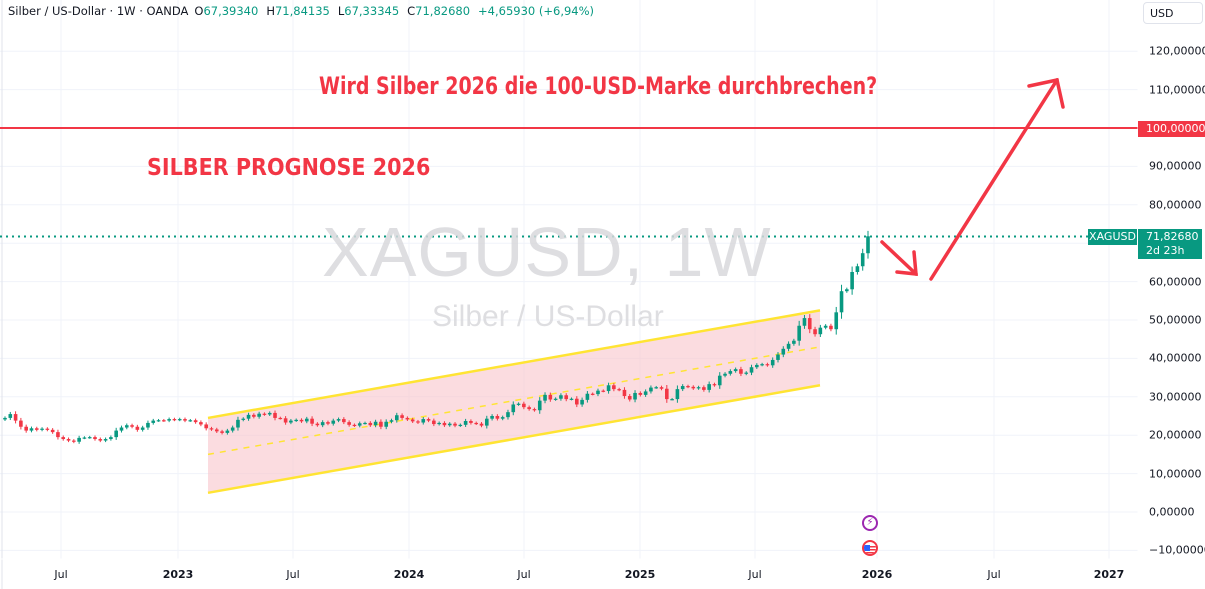  I want to click on open-label: O, so click(199, 11).